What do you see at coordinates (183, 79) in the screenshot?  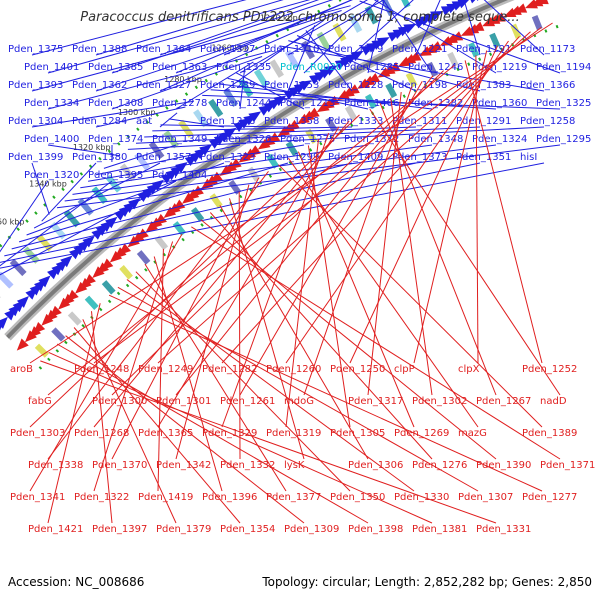 I see `kbp-label: 1280 kbp` at bounding box center [183, 79].